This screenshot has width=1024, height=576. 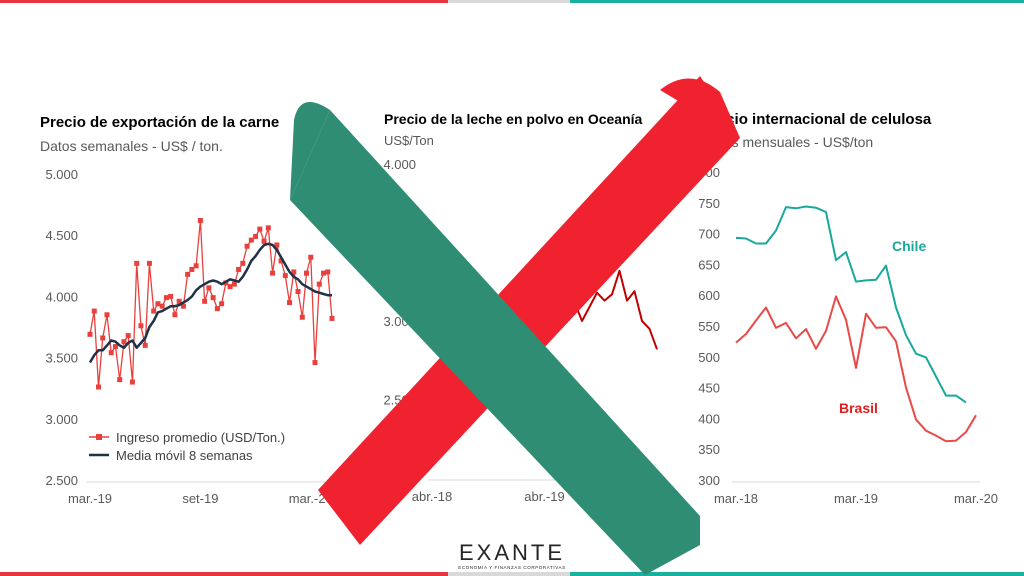 What do you see at coordinates (160, 122) in the screenshot?
I see `beef-chart-title: Precio de exportación de la carne` at bounding box center [160, 122].